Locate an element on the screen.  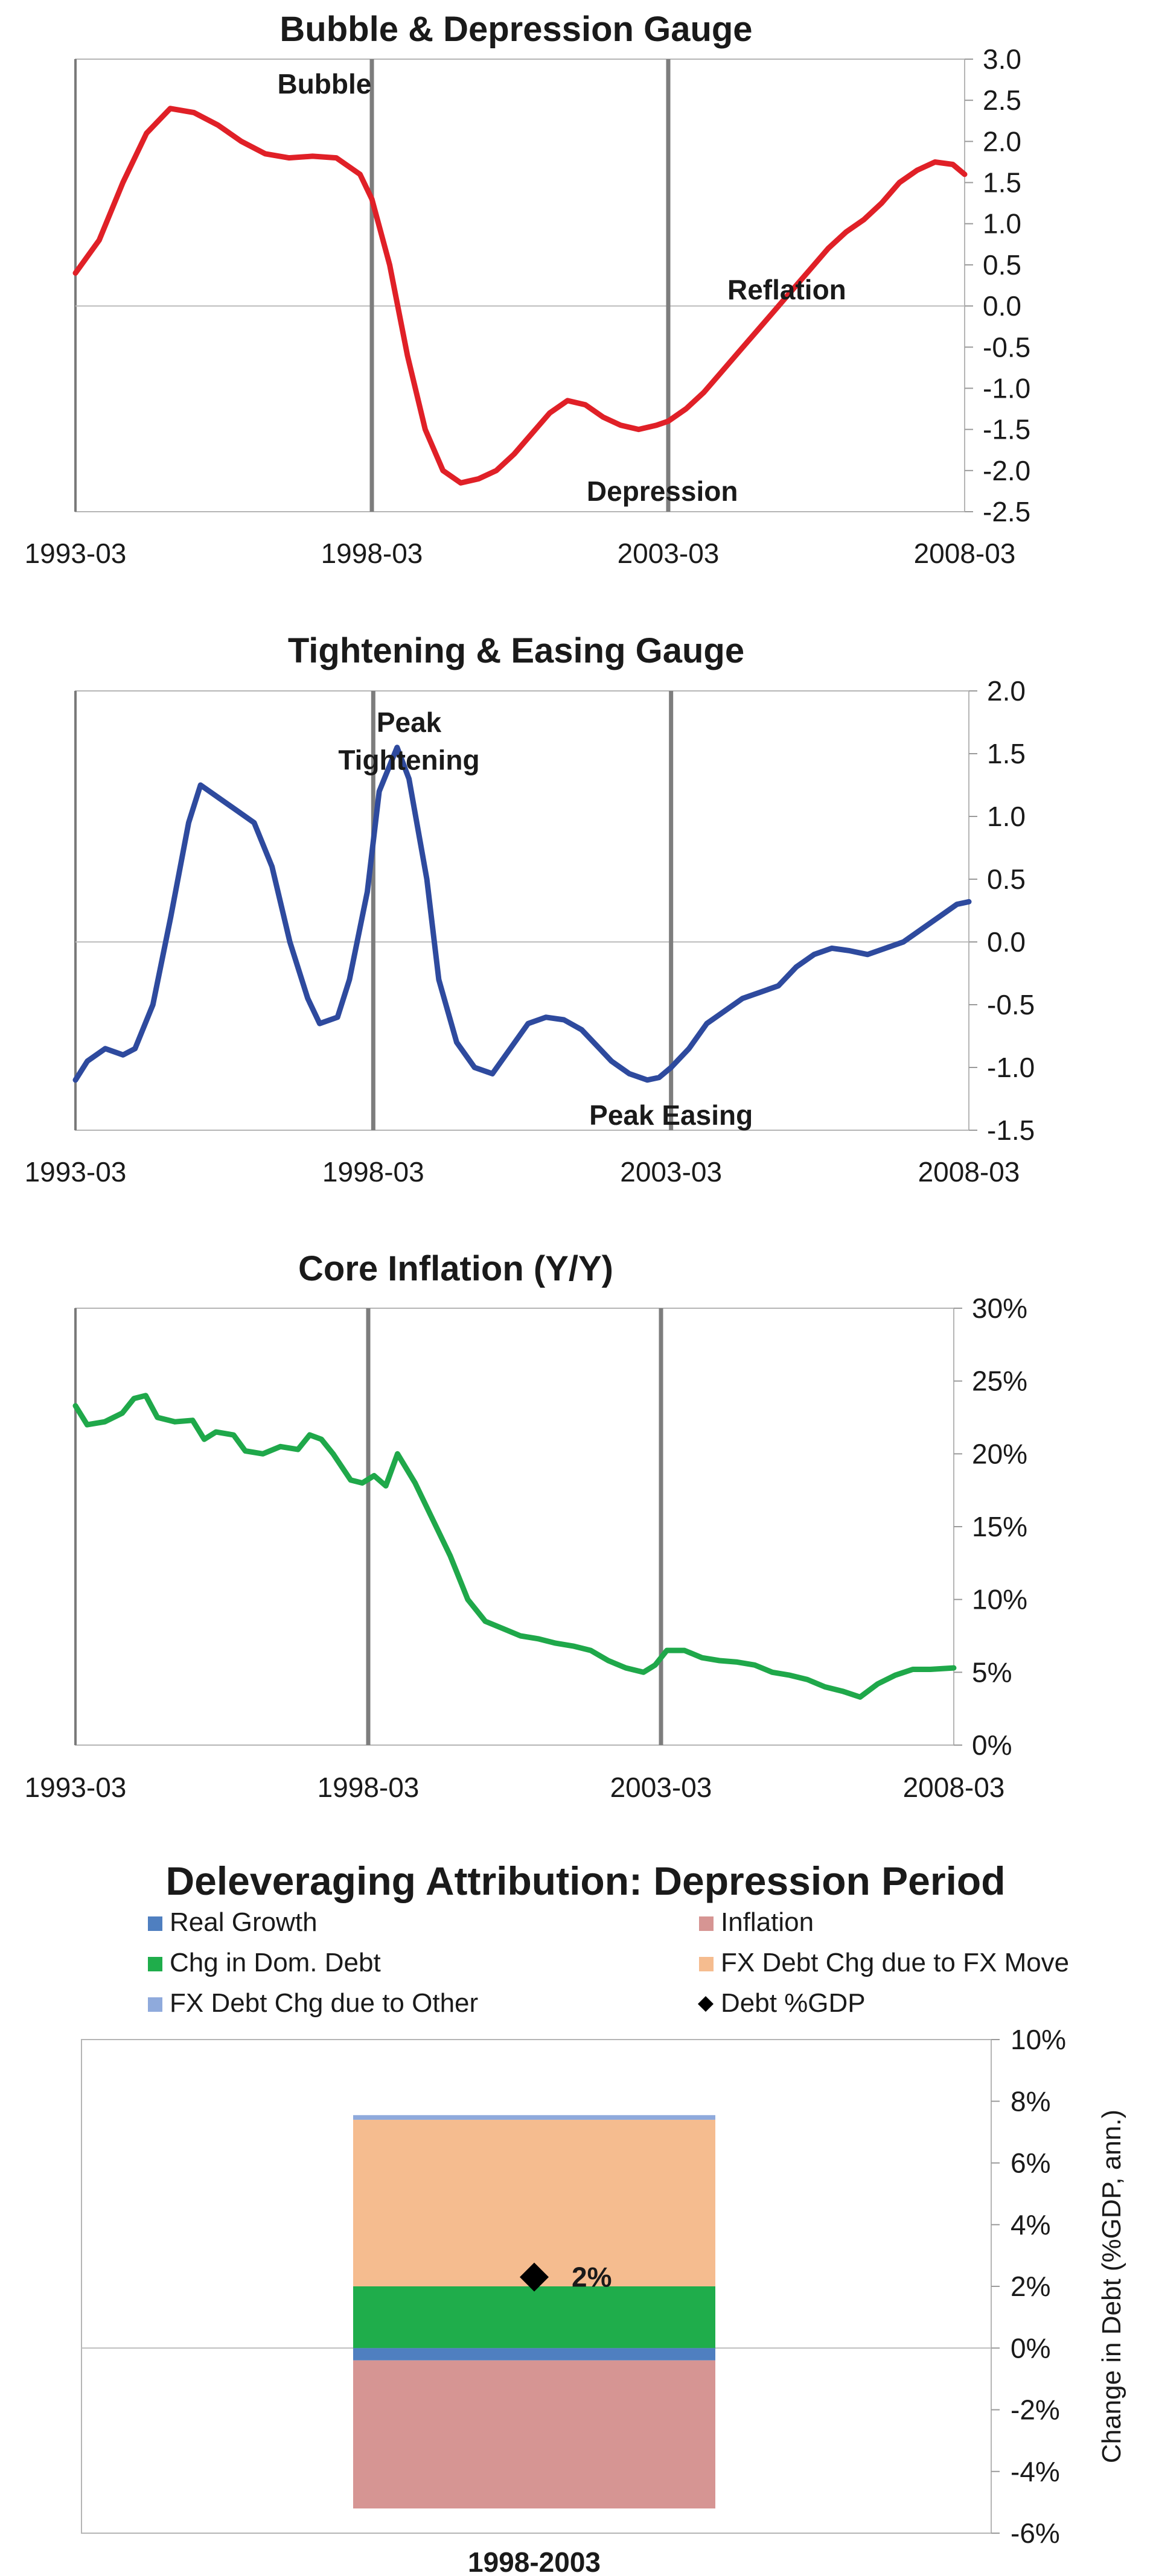
legend-label: Chg in Dom. Debt is located at coordinates (275, 1963).